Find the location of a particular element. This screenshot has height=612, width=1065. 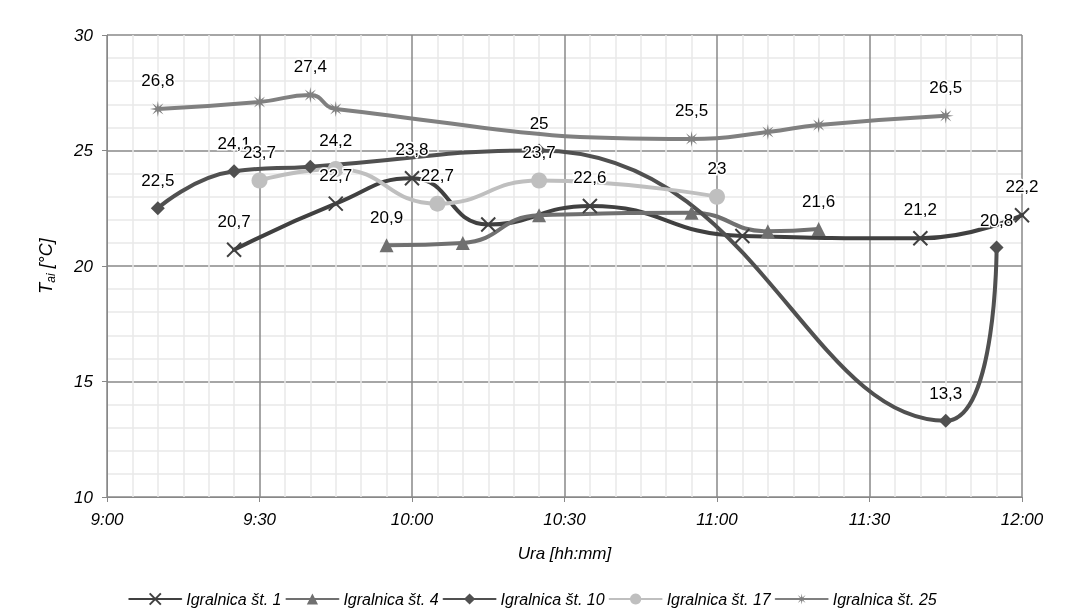

data-label: 26,8 is located at coordinates (158, 80).